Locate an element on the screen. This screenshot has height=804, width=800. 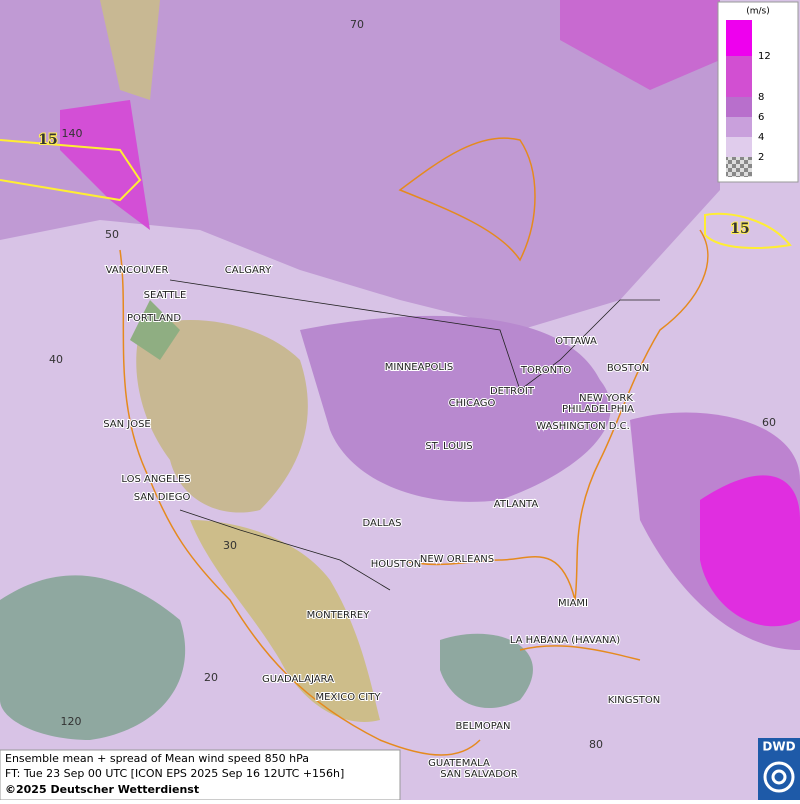
city-label: MONTERREY is located at coordinates (339, 615).